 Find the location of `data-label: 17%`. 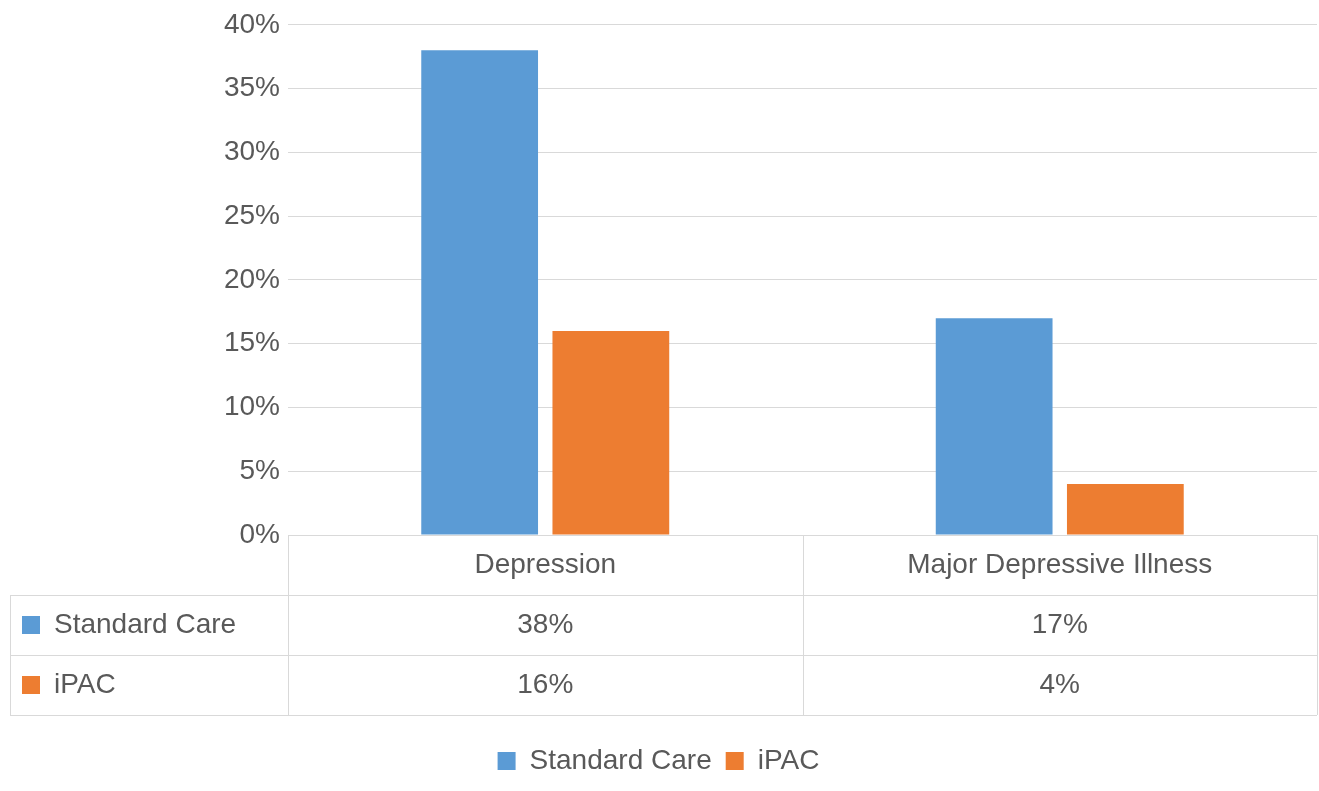

data-label: 17% is located at coordinates (1059, 623).